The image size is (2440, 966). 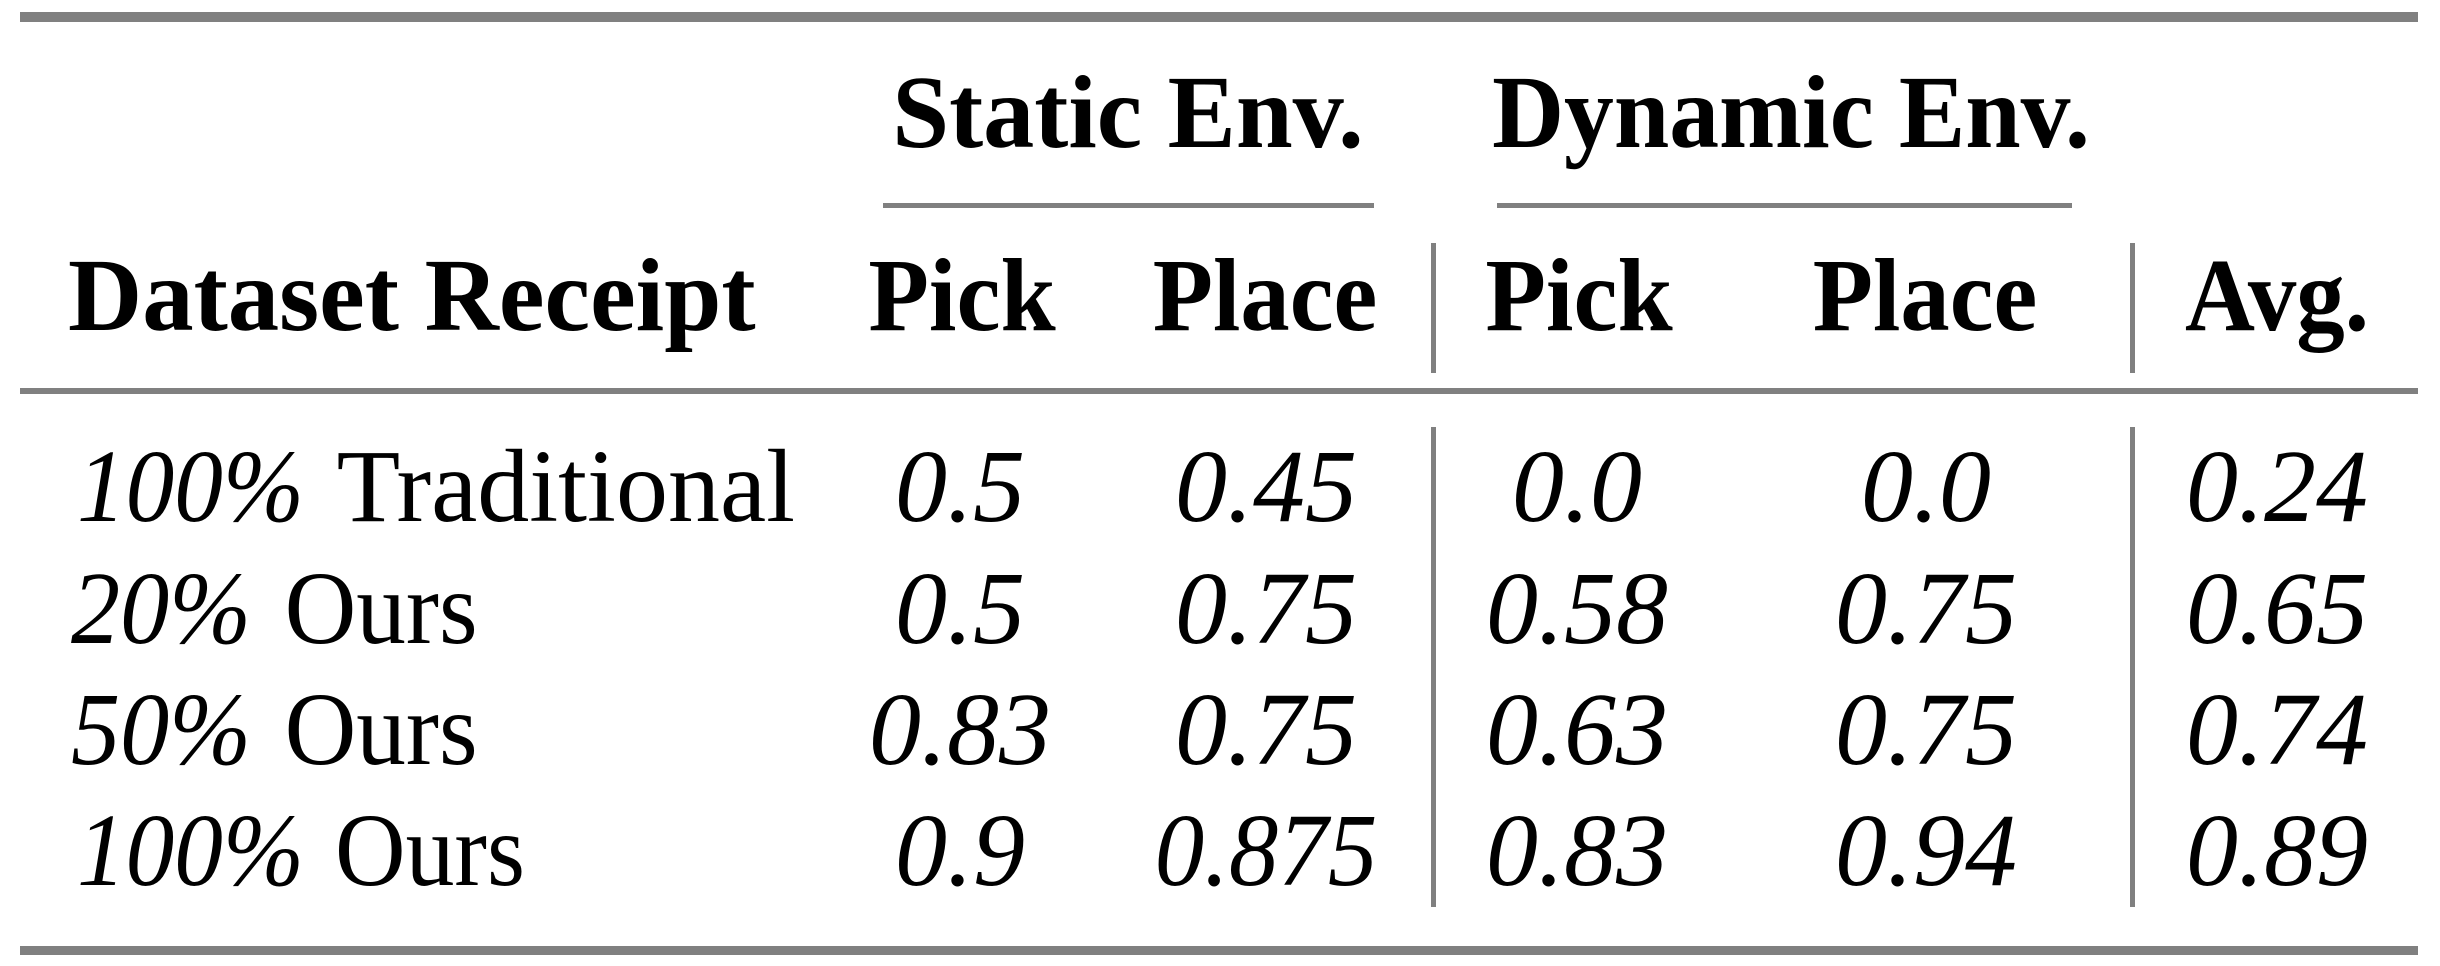 What do you see at coordinates (1127, 112) in the screenshot?
I see `svg-text: Static Env.` at bounding box center [1127, 112].